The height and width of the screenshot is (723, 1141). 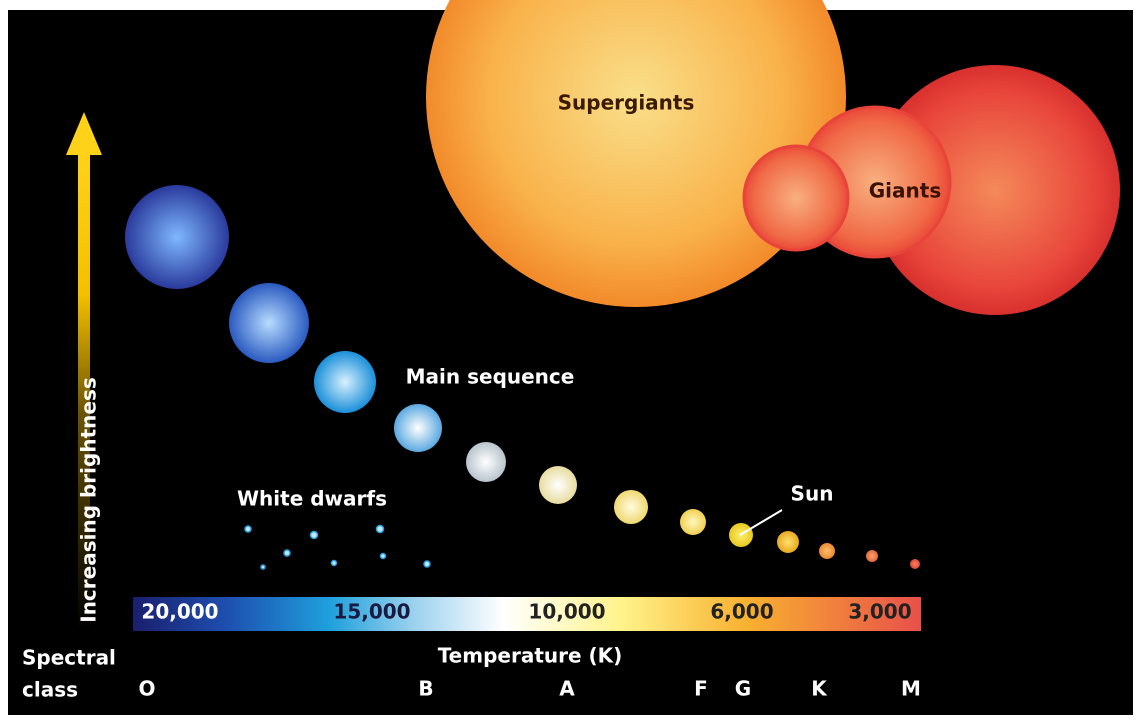 What do you see at coordinates (69, 658) in the screenshot?
I see `spectral-label: Spectral` at bounding box center [69, 658].